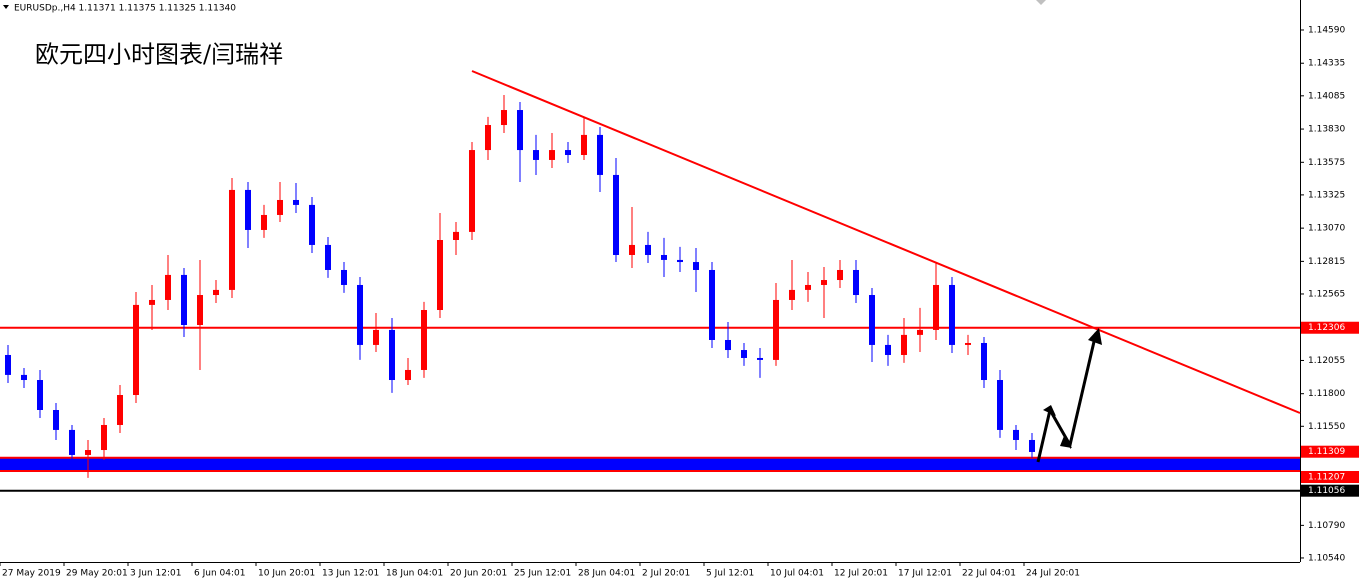 Image resolution: width=1361 pixels, height=584 pixels. What do you see at coordinates (606, 574) in the screenshot?
I see `x-tick-label: 28 Jun 04:01` at bounding box center [606, 574].